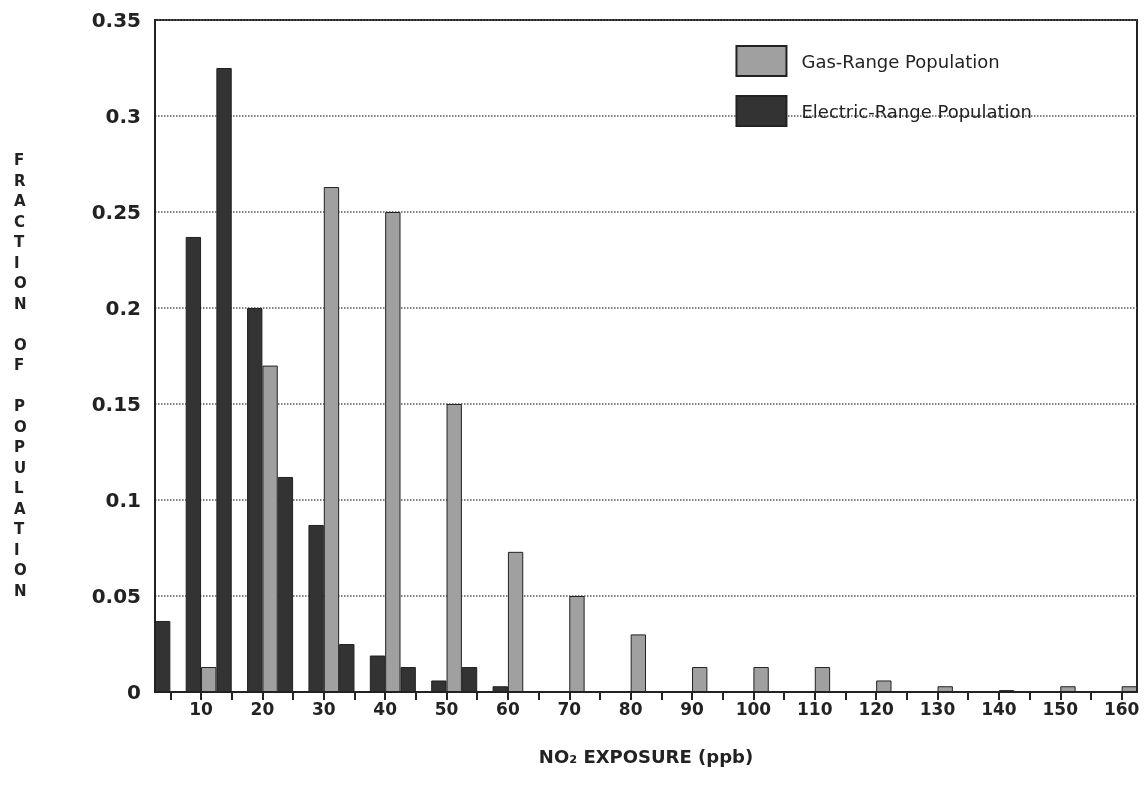 This screenshot has width=1147, height=789. I want to click on y-tick-label: 0.05, so click(116, 596).